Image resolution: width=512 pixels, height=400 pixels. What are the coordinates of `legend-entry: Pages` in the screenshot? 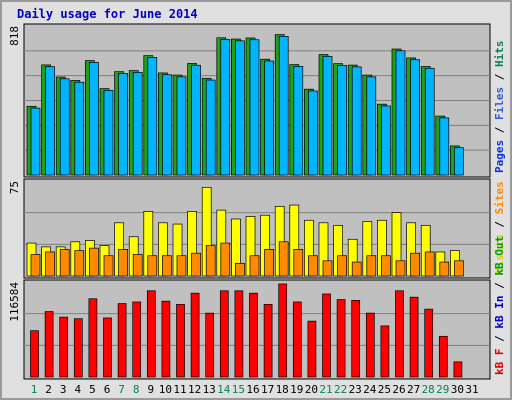 It's located at (499, 156).